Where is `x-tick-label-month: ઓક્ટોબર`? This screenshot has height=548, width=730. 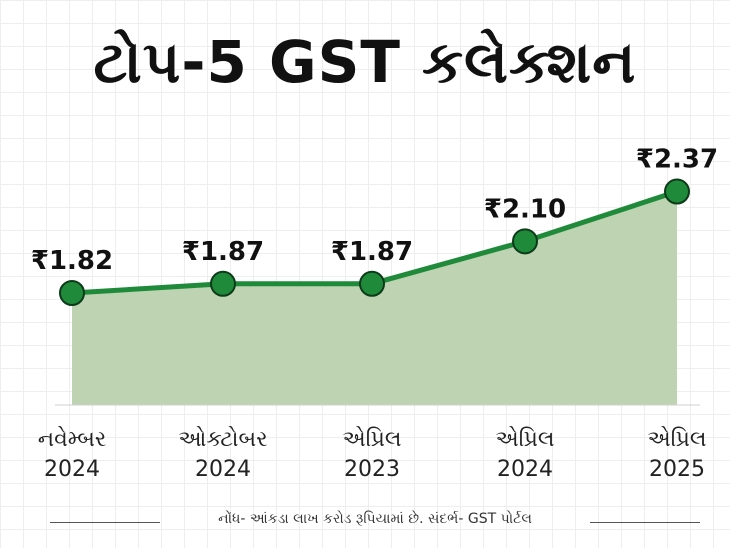 x-tick-label-month: ઓક્ટોબર is located at coordinates (222, 439).